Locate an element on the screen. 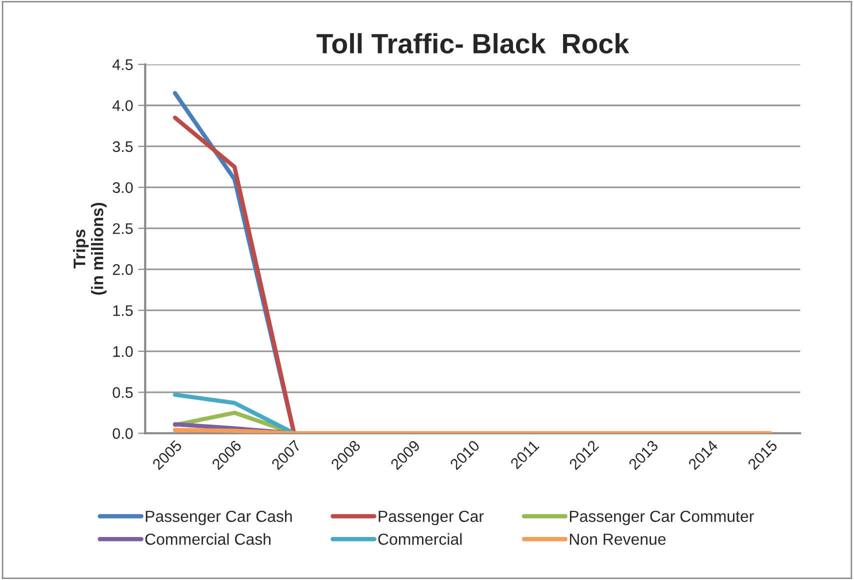 The image size is (854, 580). y-tick-label: 2.0 is located at coordinates (122, 269).